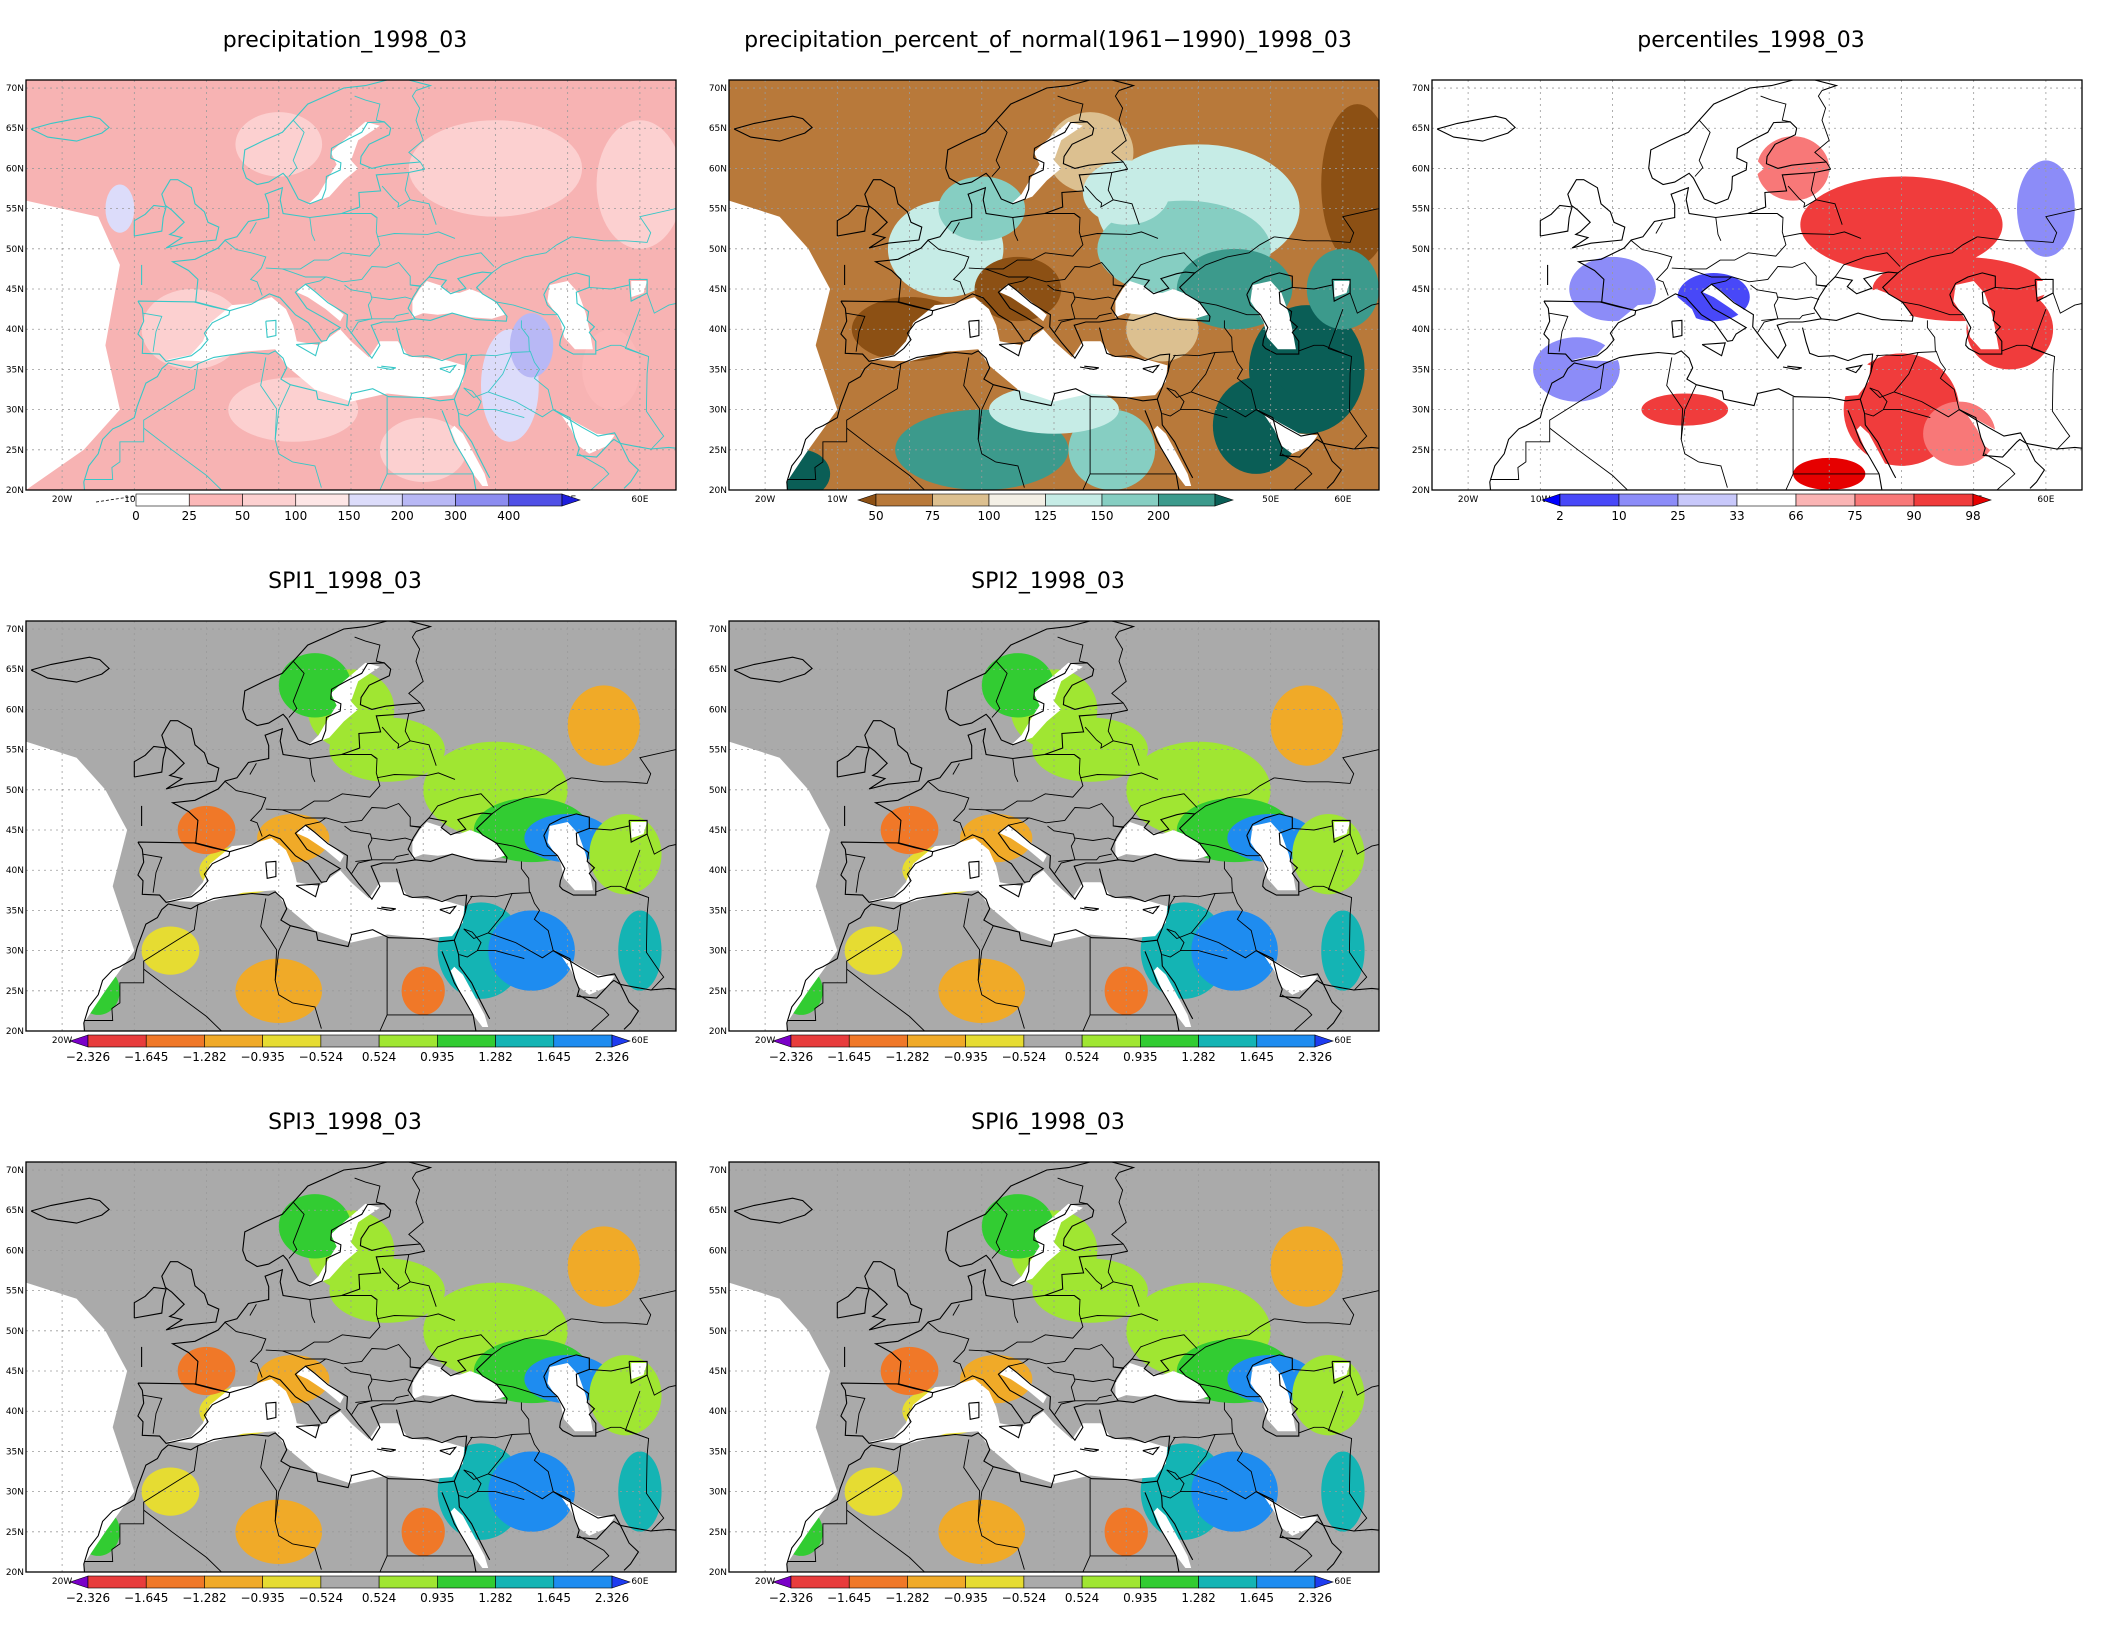 The width and height of the screenshot is (2106, 1646). What do you see at coordinates (1421, 89) in the screenshot?
I see `lat-tick-label: 70N` at bounding box center [1421, 89].